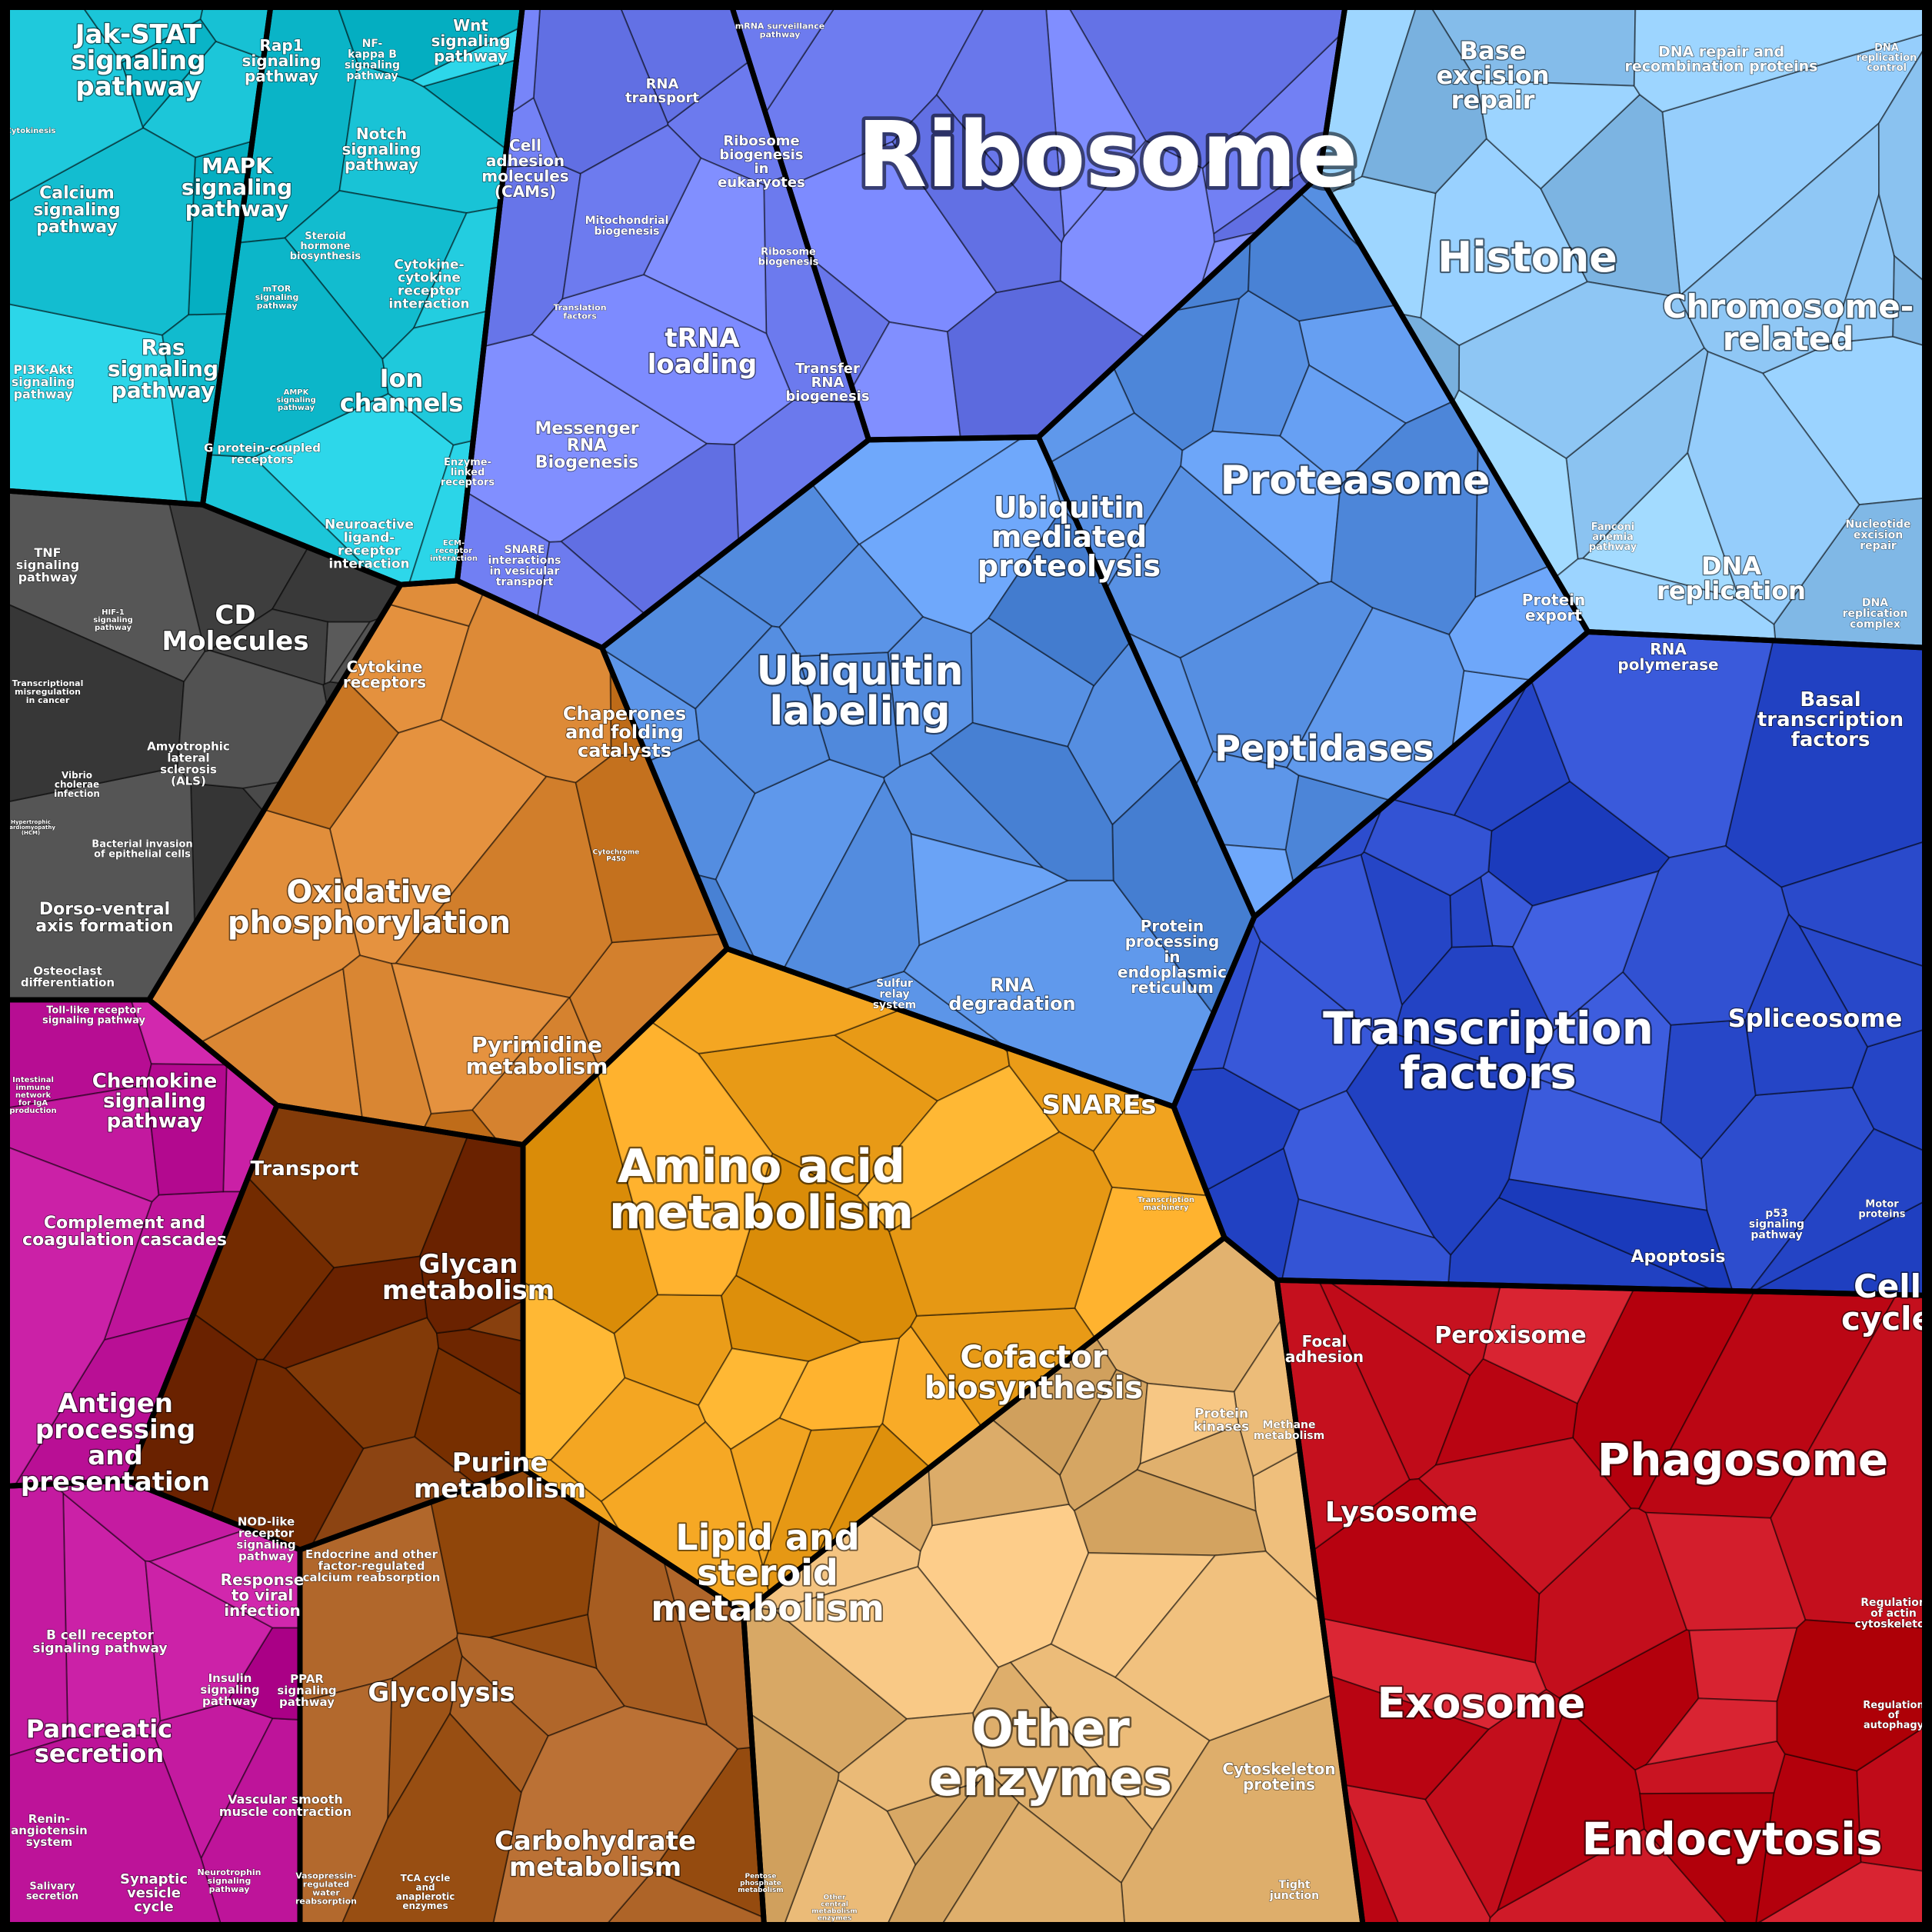 This screenshot has height=1932, width=1932. What do you see at coordinates (1492, 75) in the screenshot?
I see `pathway-label-line: excision` at bounding box center [1492, 75].